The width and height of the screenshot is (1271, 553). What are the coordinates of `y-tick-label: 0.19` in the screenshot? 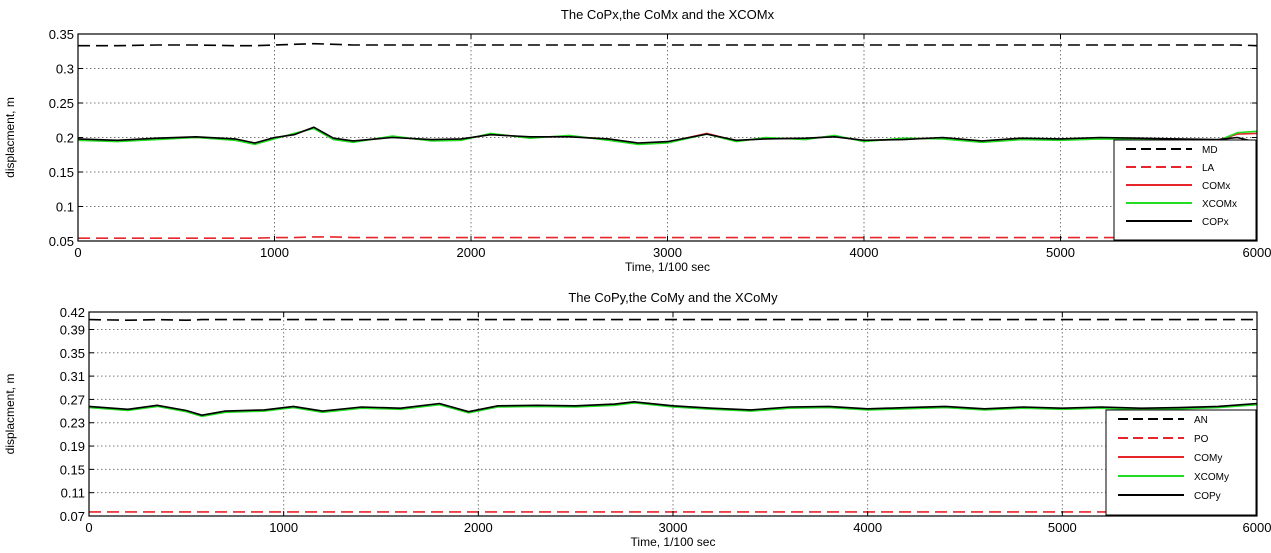 It's located at (72, 446).